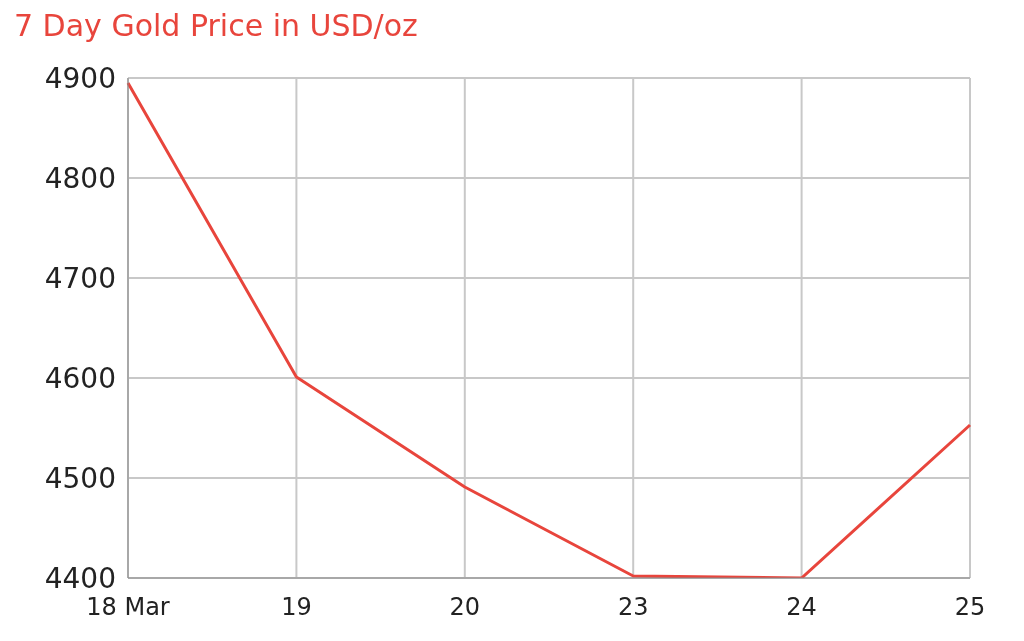 The width and height of the screenshot is (1024, 641). Describe the element at coordinates (970, 607) in the screenshot. I see `x-tick-label: 25` at that location.